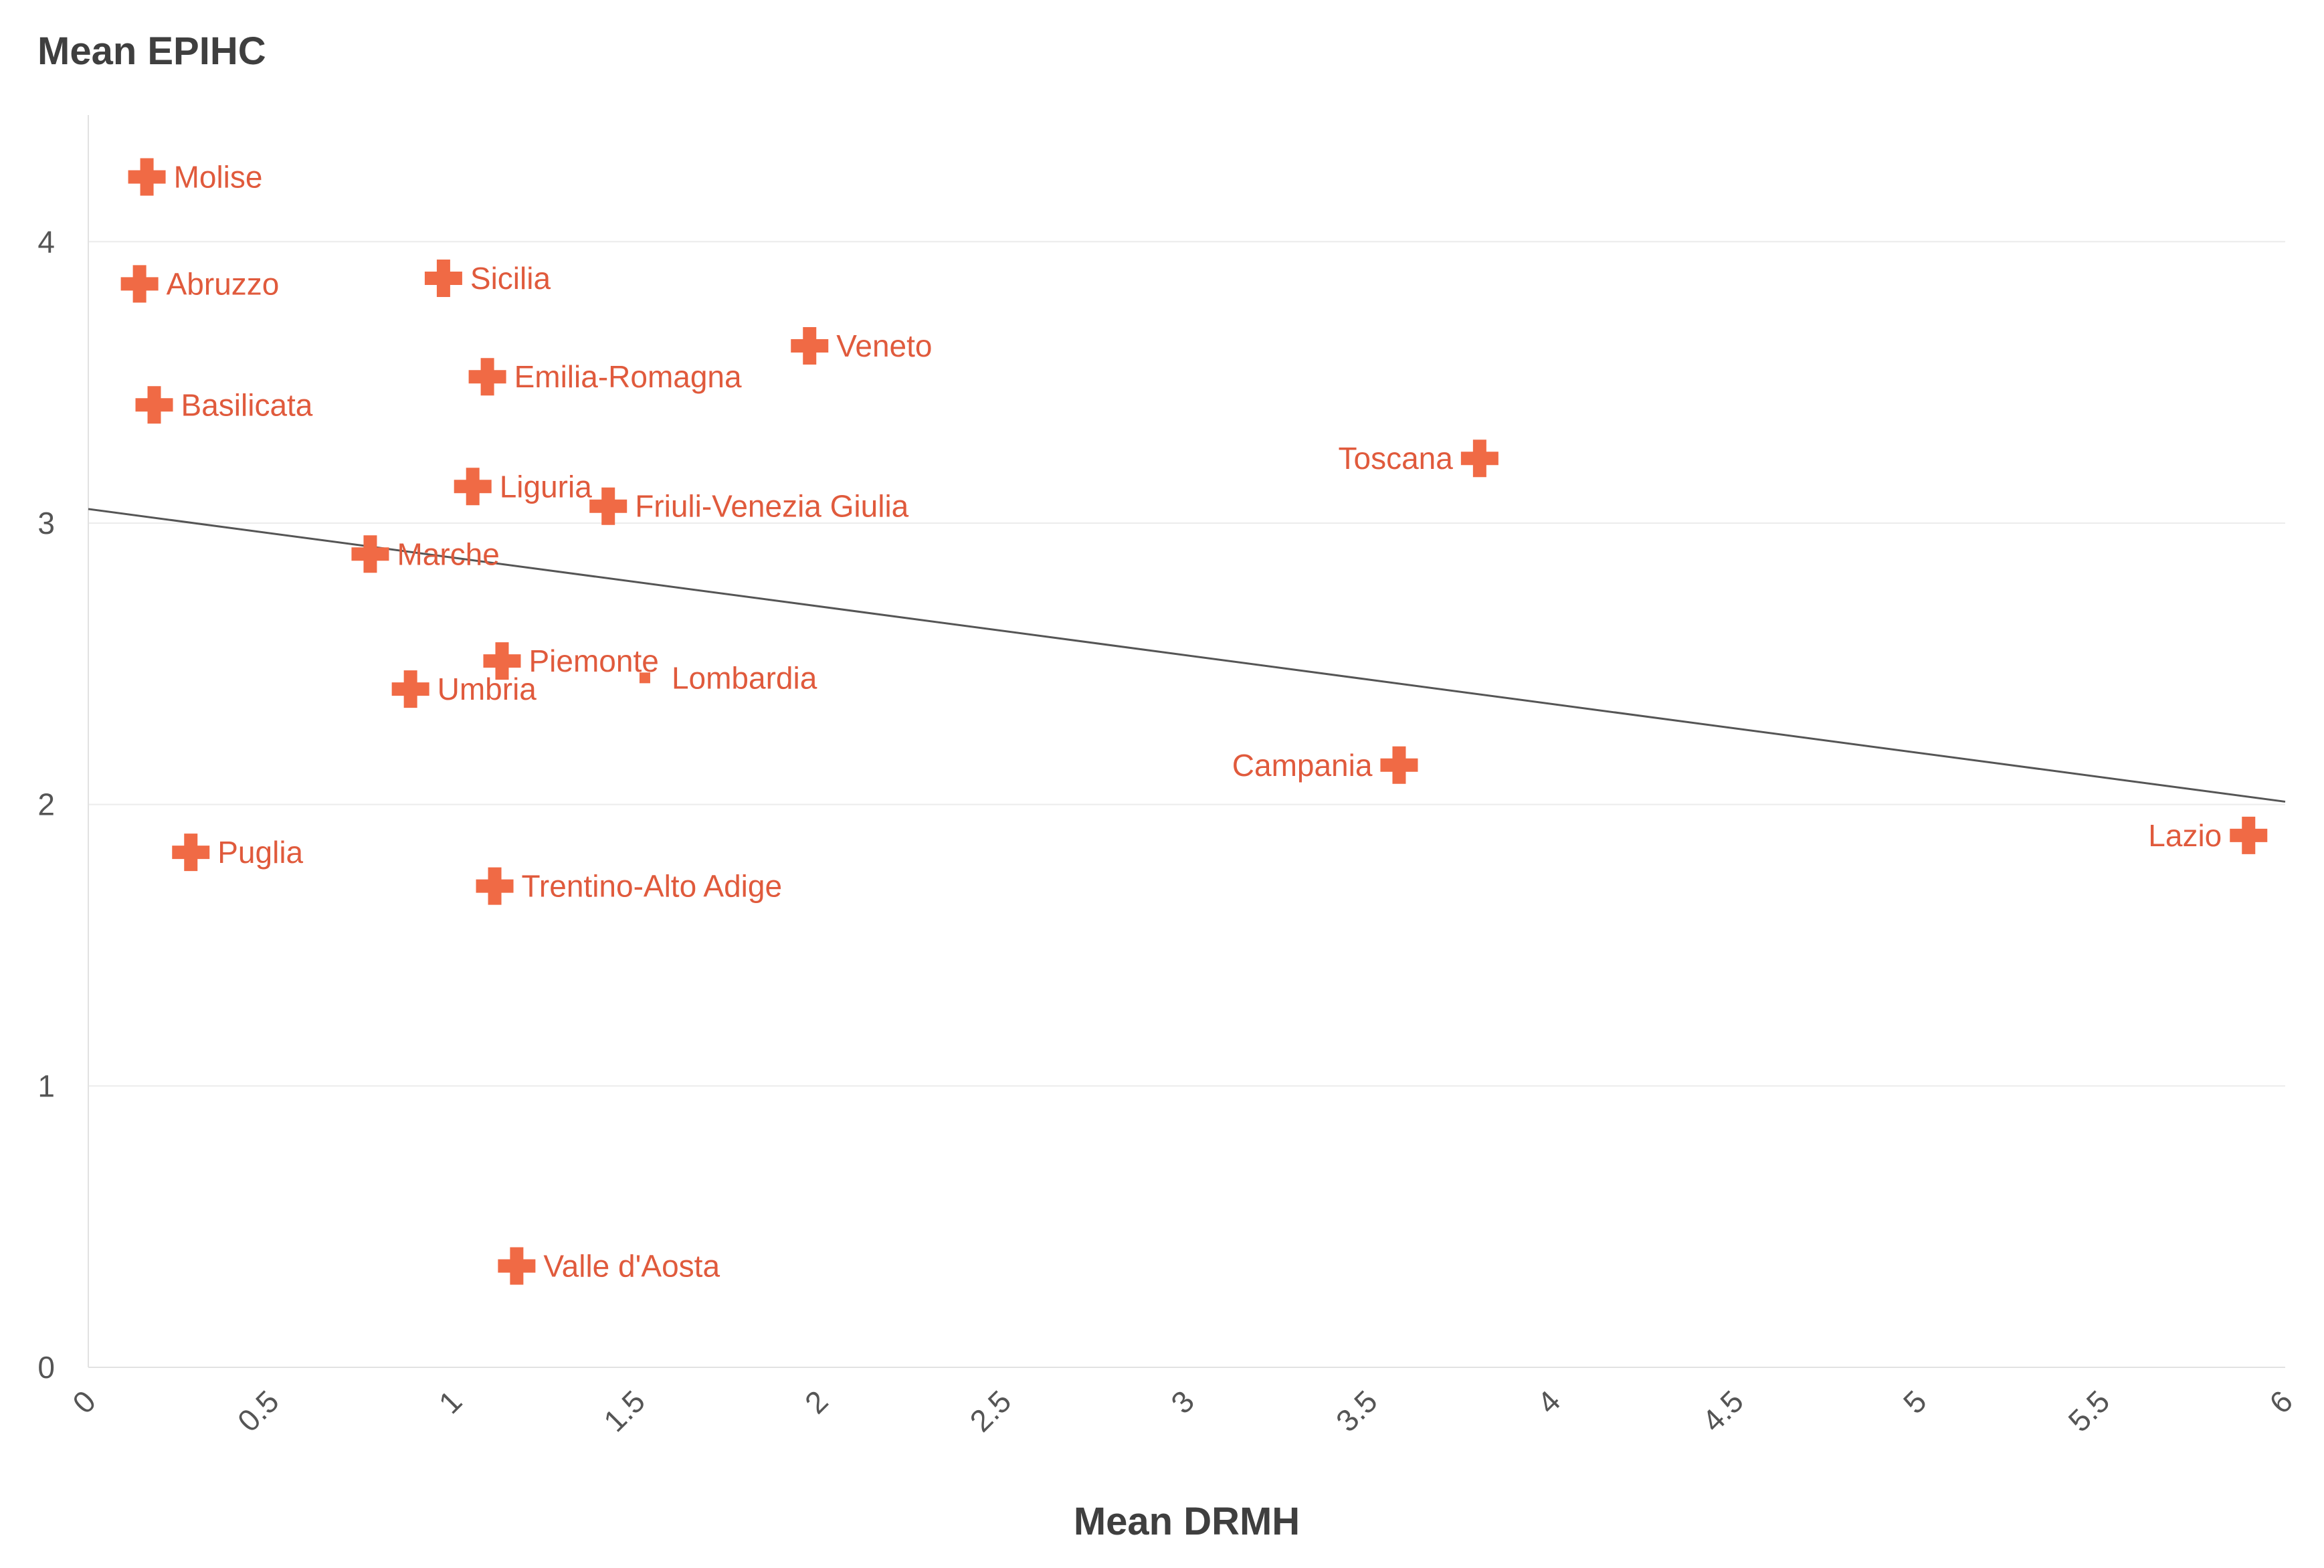 This screenshot has width=2324, height=1568. Describe the element at coordinates (771, 506) in the screenshot. I see `point-label: Friuli-Venezia Giulia` at that location.